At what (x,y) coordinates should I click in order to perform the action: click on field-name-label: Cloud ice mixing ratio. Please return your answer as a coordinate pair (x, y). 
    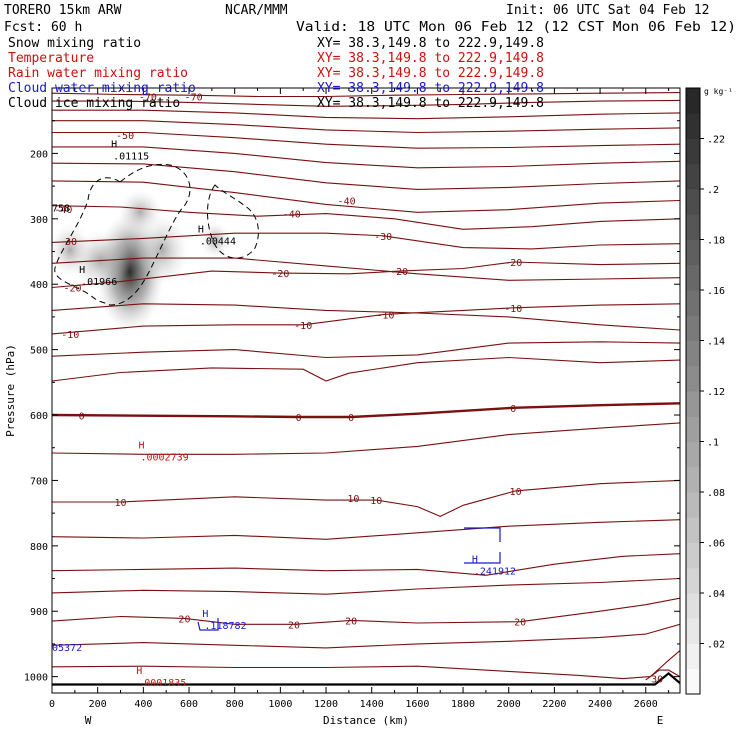
    Looking at the image, I should click on (94, 103).